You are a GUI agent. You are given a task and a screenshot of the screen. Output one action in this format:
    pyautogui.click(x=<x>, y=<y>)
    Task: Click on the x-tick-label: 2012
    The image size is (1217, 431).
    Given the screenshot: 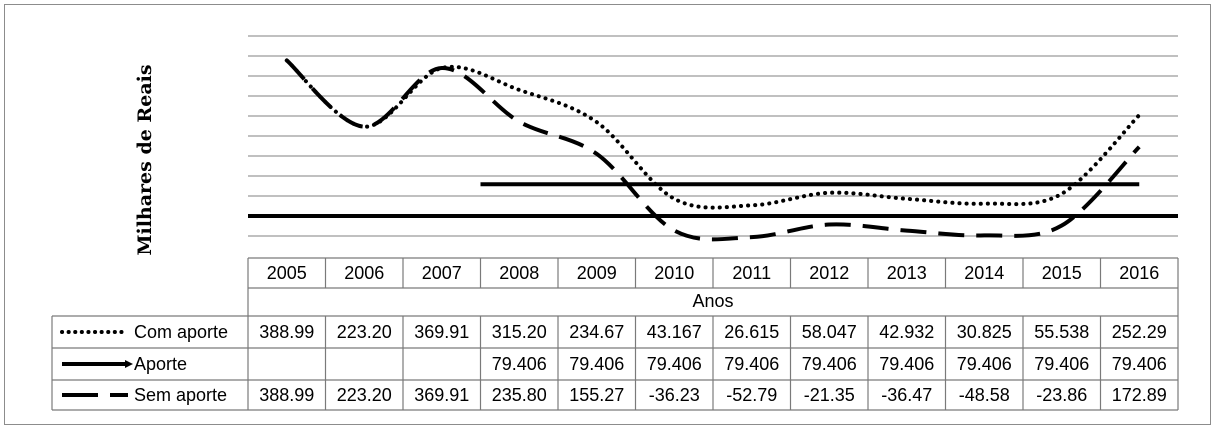 What is the action you would take?
    pyautogui.click(x=829, y=273)
    